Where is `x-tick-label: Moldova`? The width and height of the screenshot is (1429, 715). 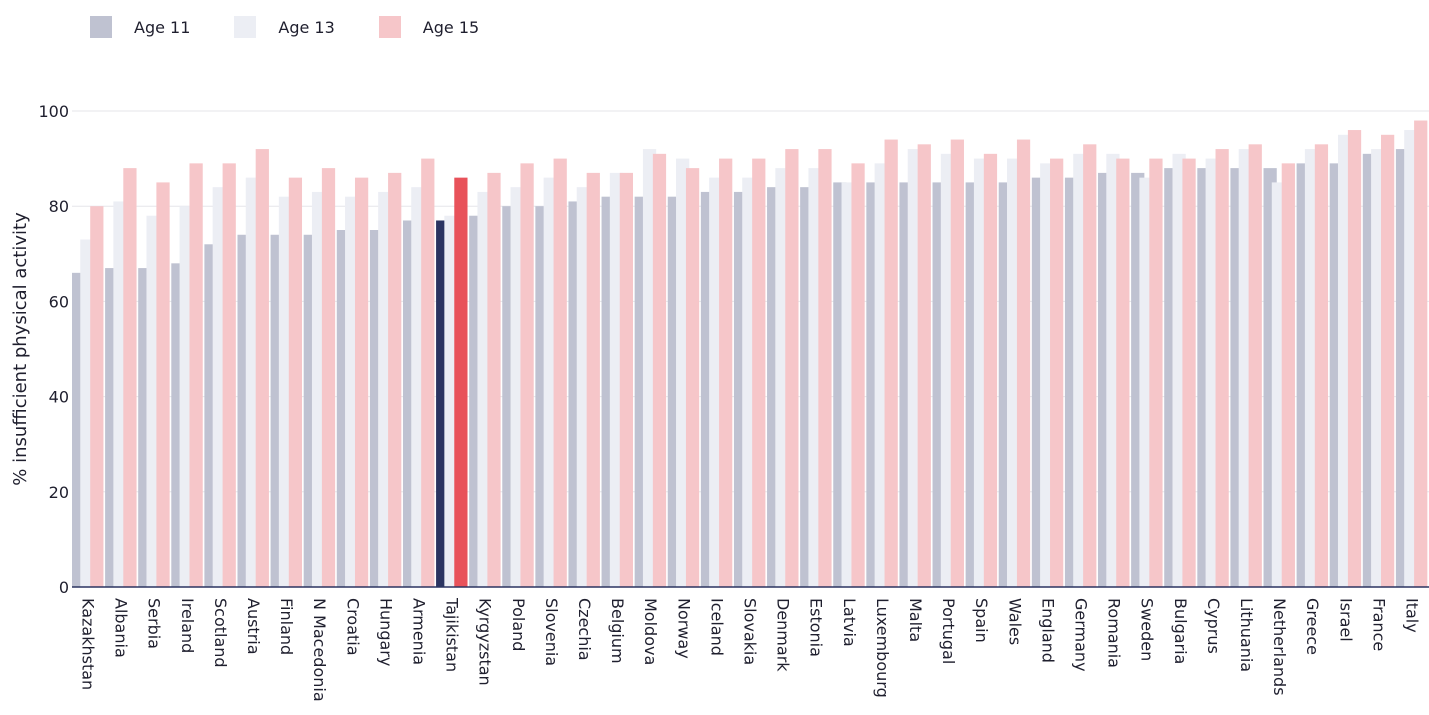
x-tick-label: Moldova is located at coordinates (650, 631).